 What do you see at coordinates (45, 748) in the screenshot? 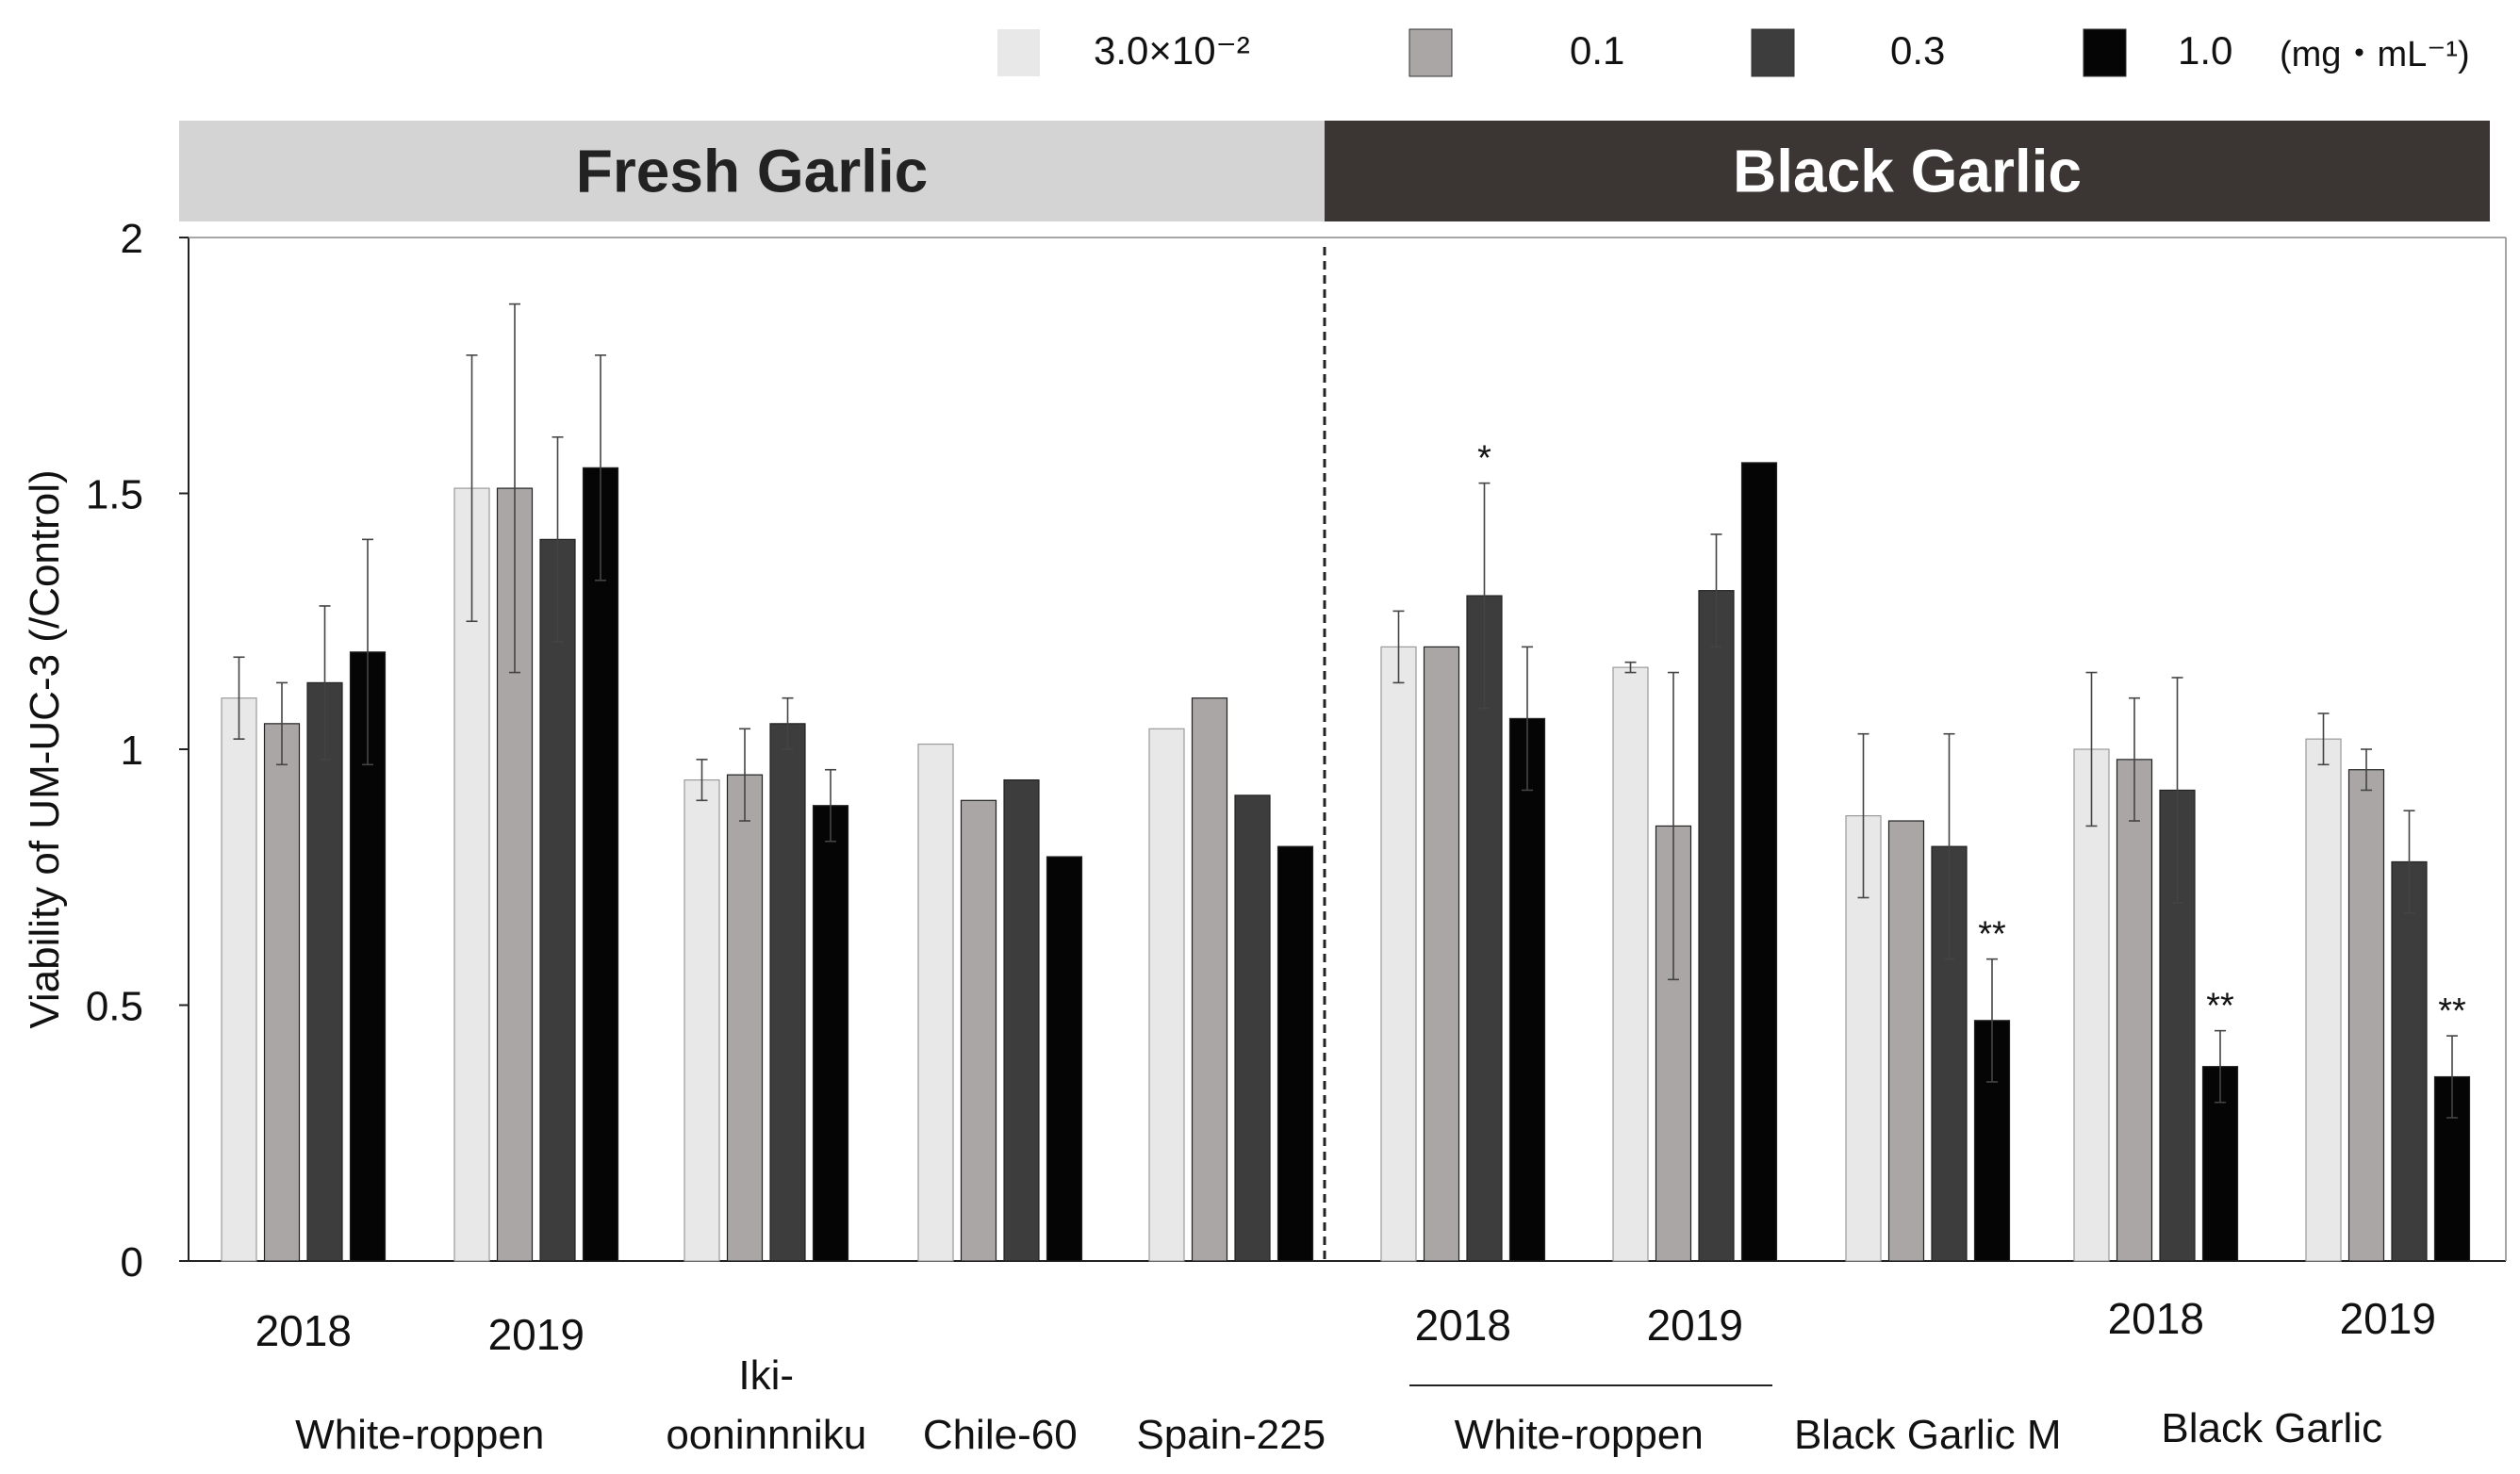
I see `y-axis-label: Viability of UM-UC-3 (/Control)` at bounding box center [45, 748].